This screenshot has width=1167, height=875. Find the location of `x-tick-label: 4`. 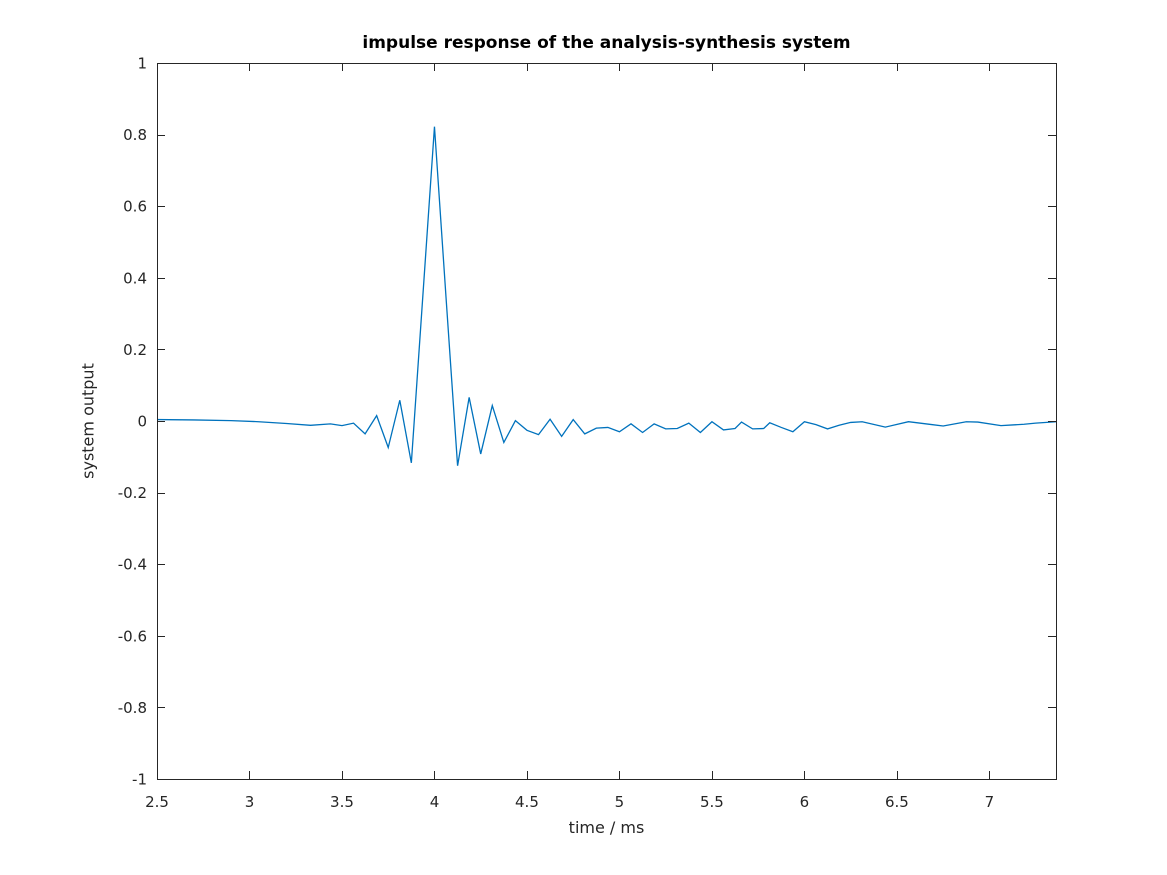

x-tick-label: 4 is located at coordinates (435, 802).